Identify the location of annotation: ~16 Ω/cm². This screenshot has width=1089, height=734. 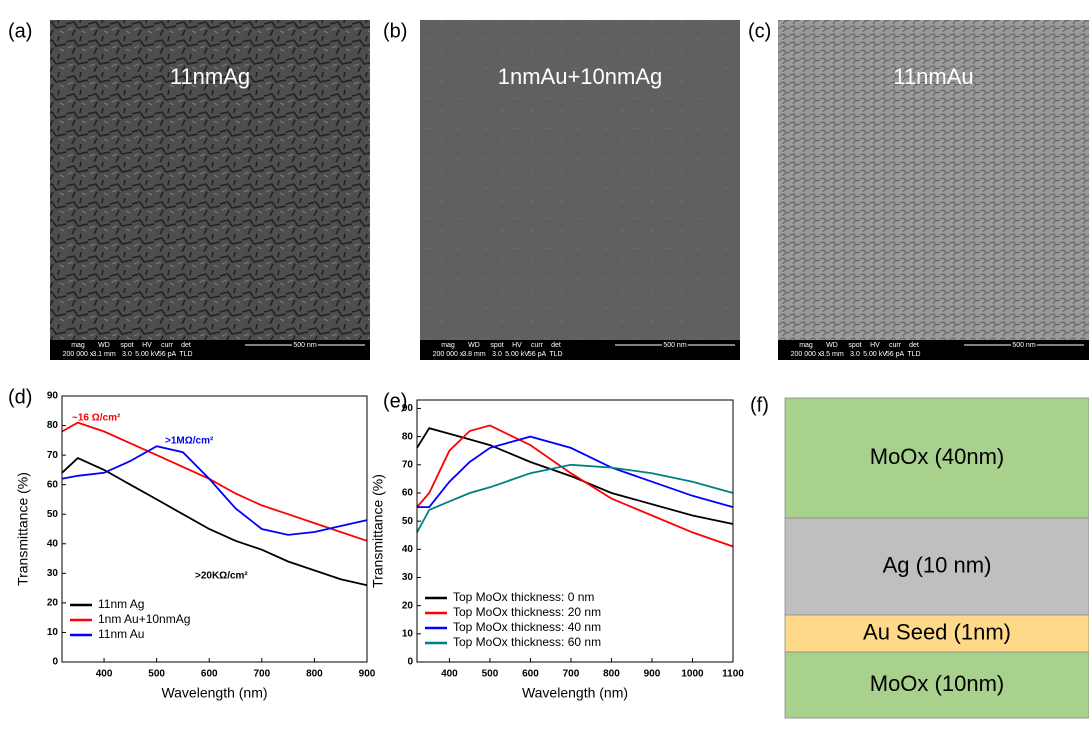
(96, 418).